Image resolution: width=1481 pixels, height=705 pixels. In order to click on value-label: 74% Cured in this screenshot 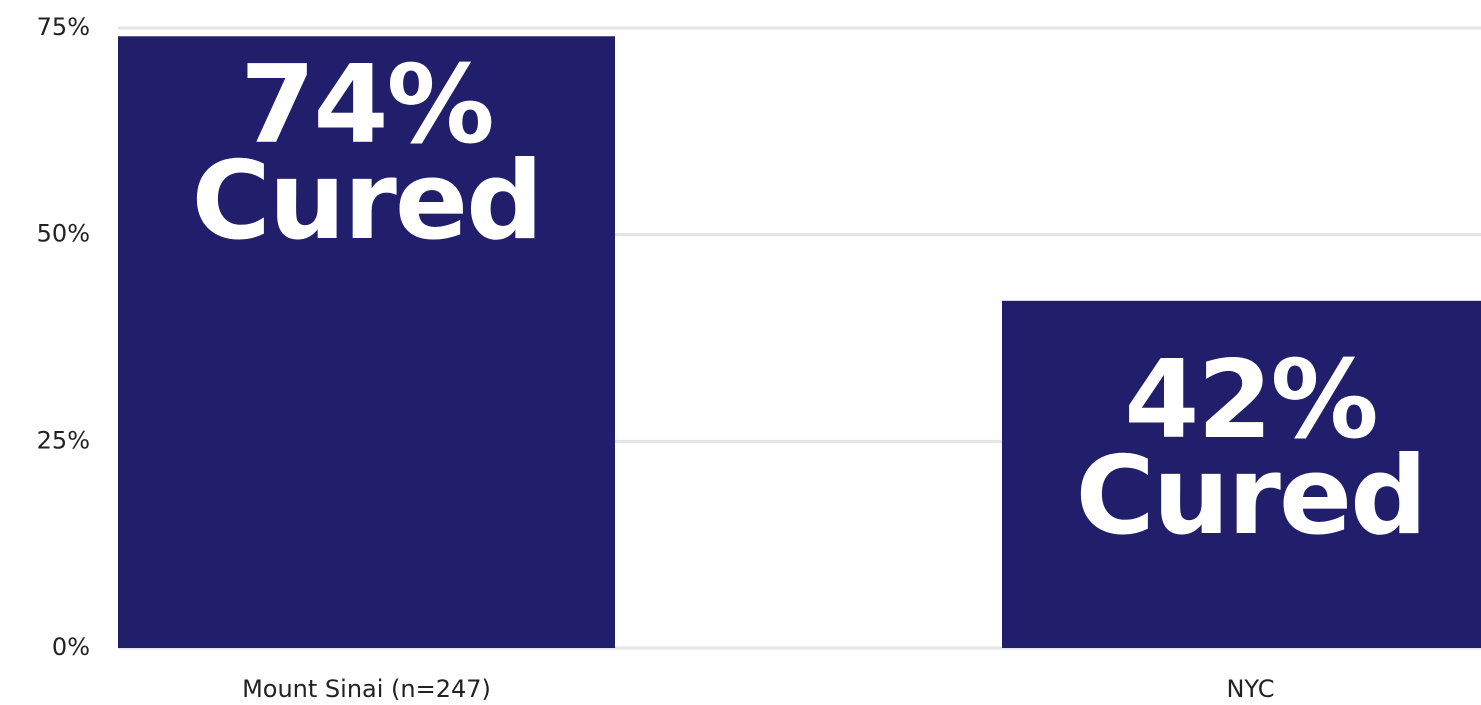, I will do `click(367, 154)`.